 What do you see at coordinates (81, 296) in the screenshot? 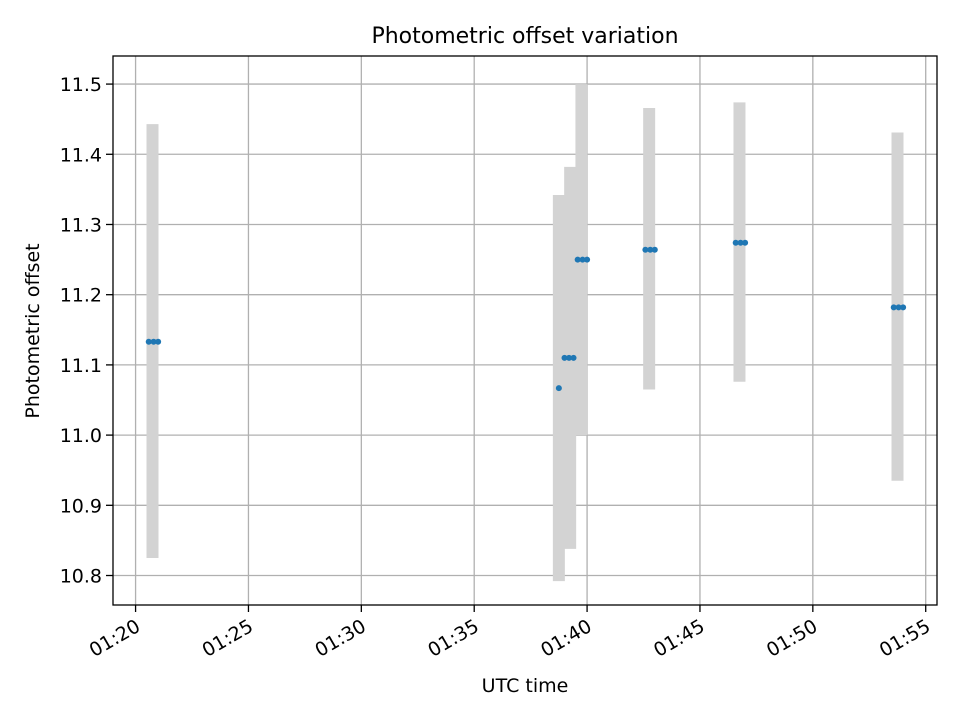
I see `y-tick-label: 11.2` at bounding box center [81, 296].